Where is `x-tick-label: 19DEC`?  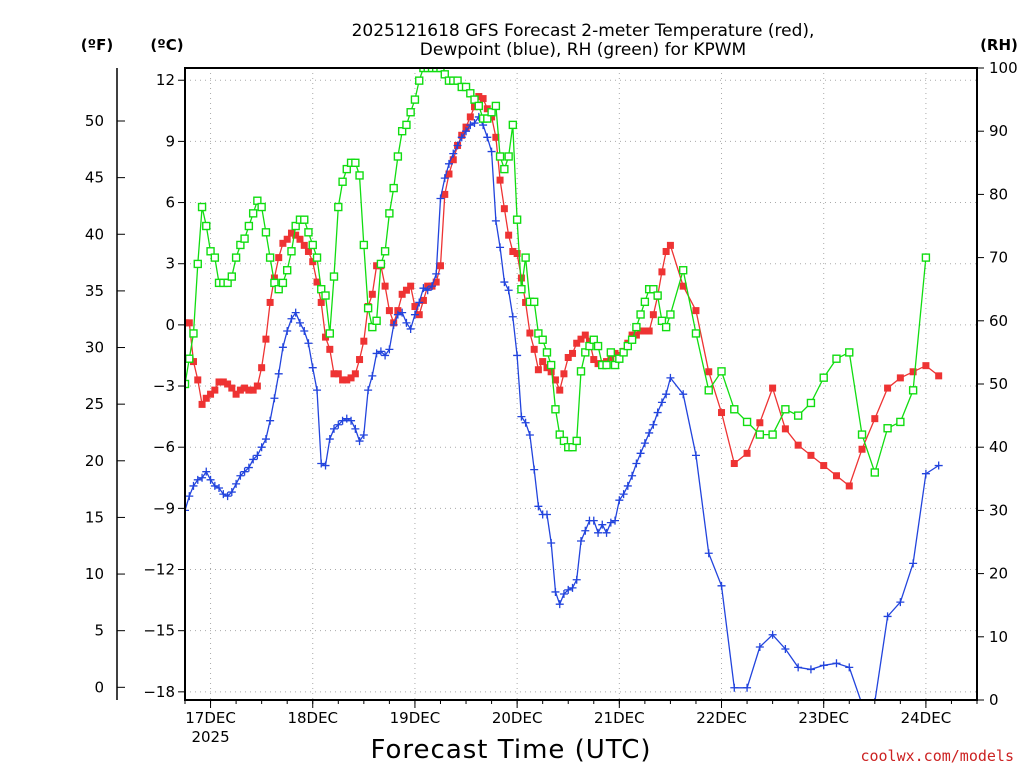
x-tick-label: 19DEC is located at coordinates (415, 718).